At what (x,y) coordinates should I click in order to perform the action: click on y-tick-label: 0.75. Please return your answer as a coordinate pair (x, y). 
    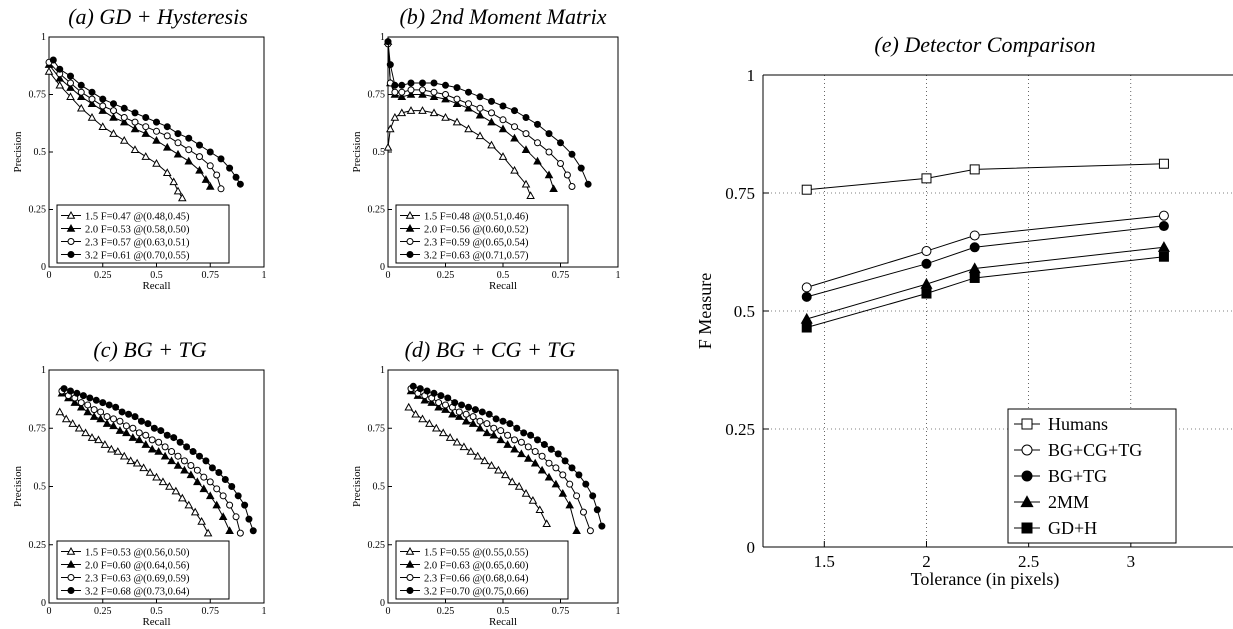
    Looking at the image, I should click on (377, 95).